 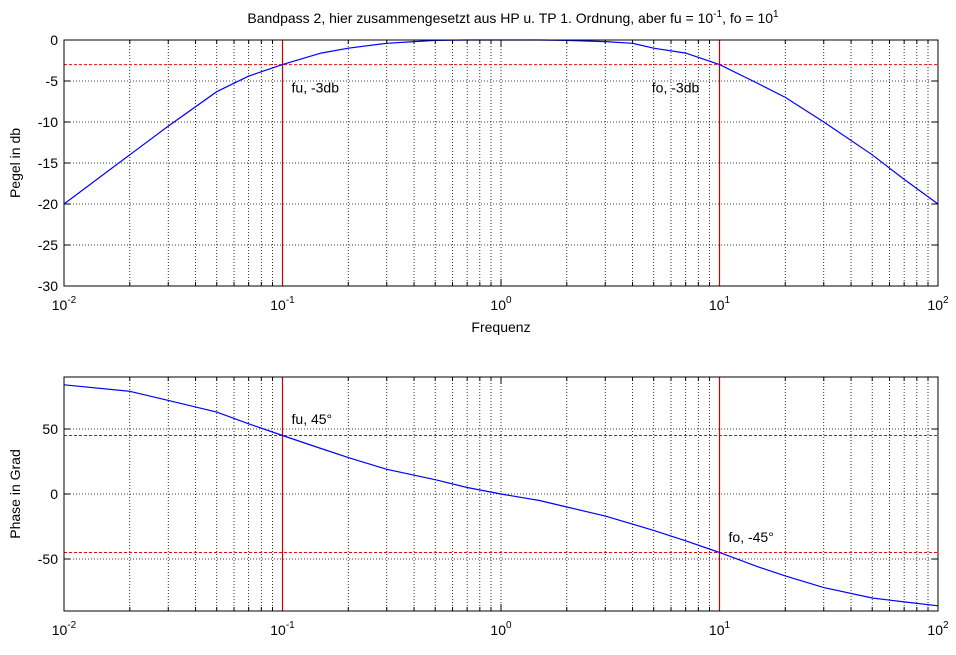 What do you see at coordinates (48, 286) in the screenshot?
I see `y-tick-label: -30` at bounding box center [48, 286].